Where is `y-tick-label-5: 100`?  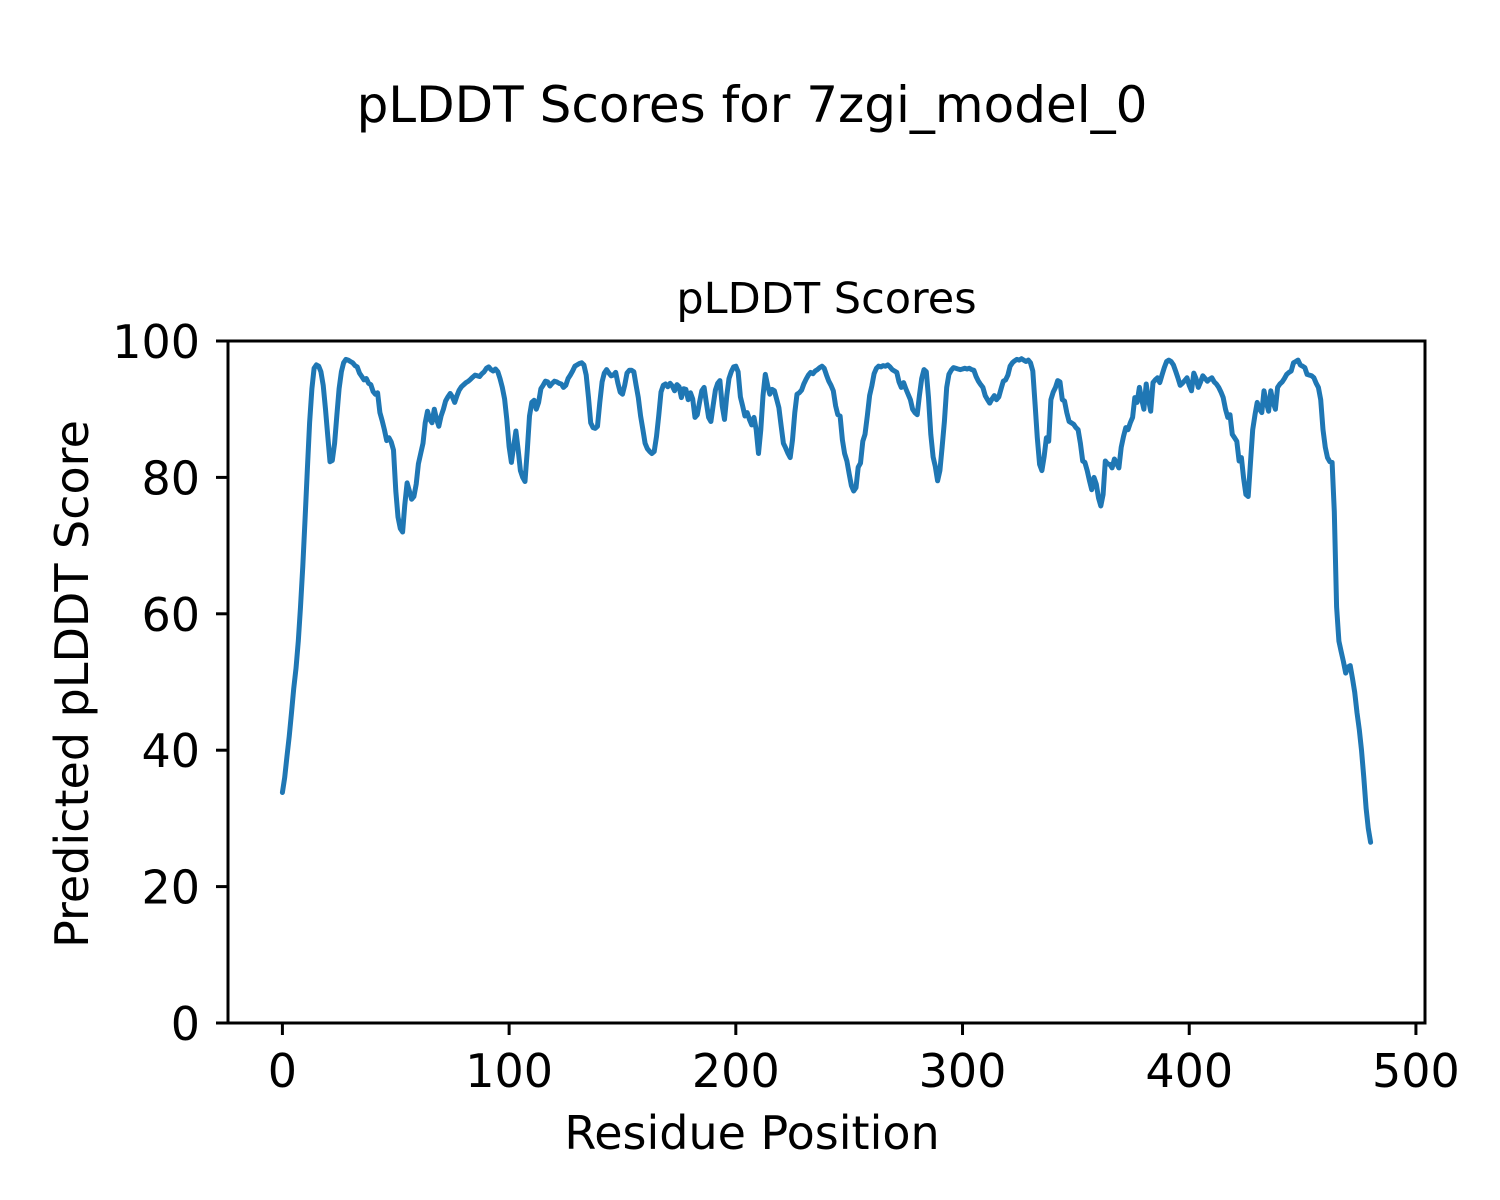
y-tick-label-5: 100 is located at coordinates (156, 342).